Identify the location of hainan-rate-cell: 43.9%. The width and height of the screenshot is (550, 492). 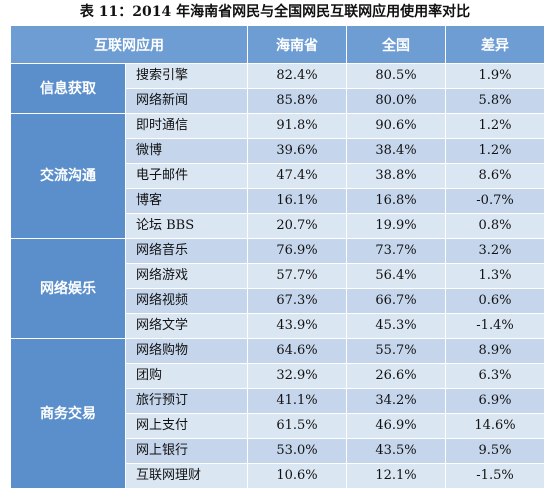
(297, 326).